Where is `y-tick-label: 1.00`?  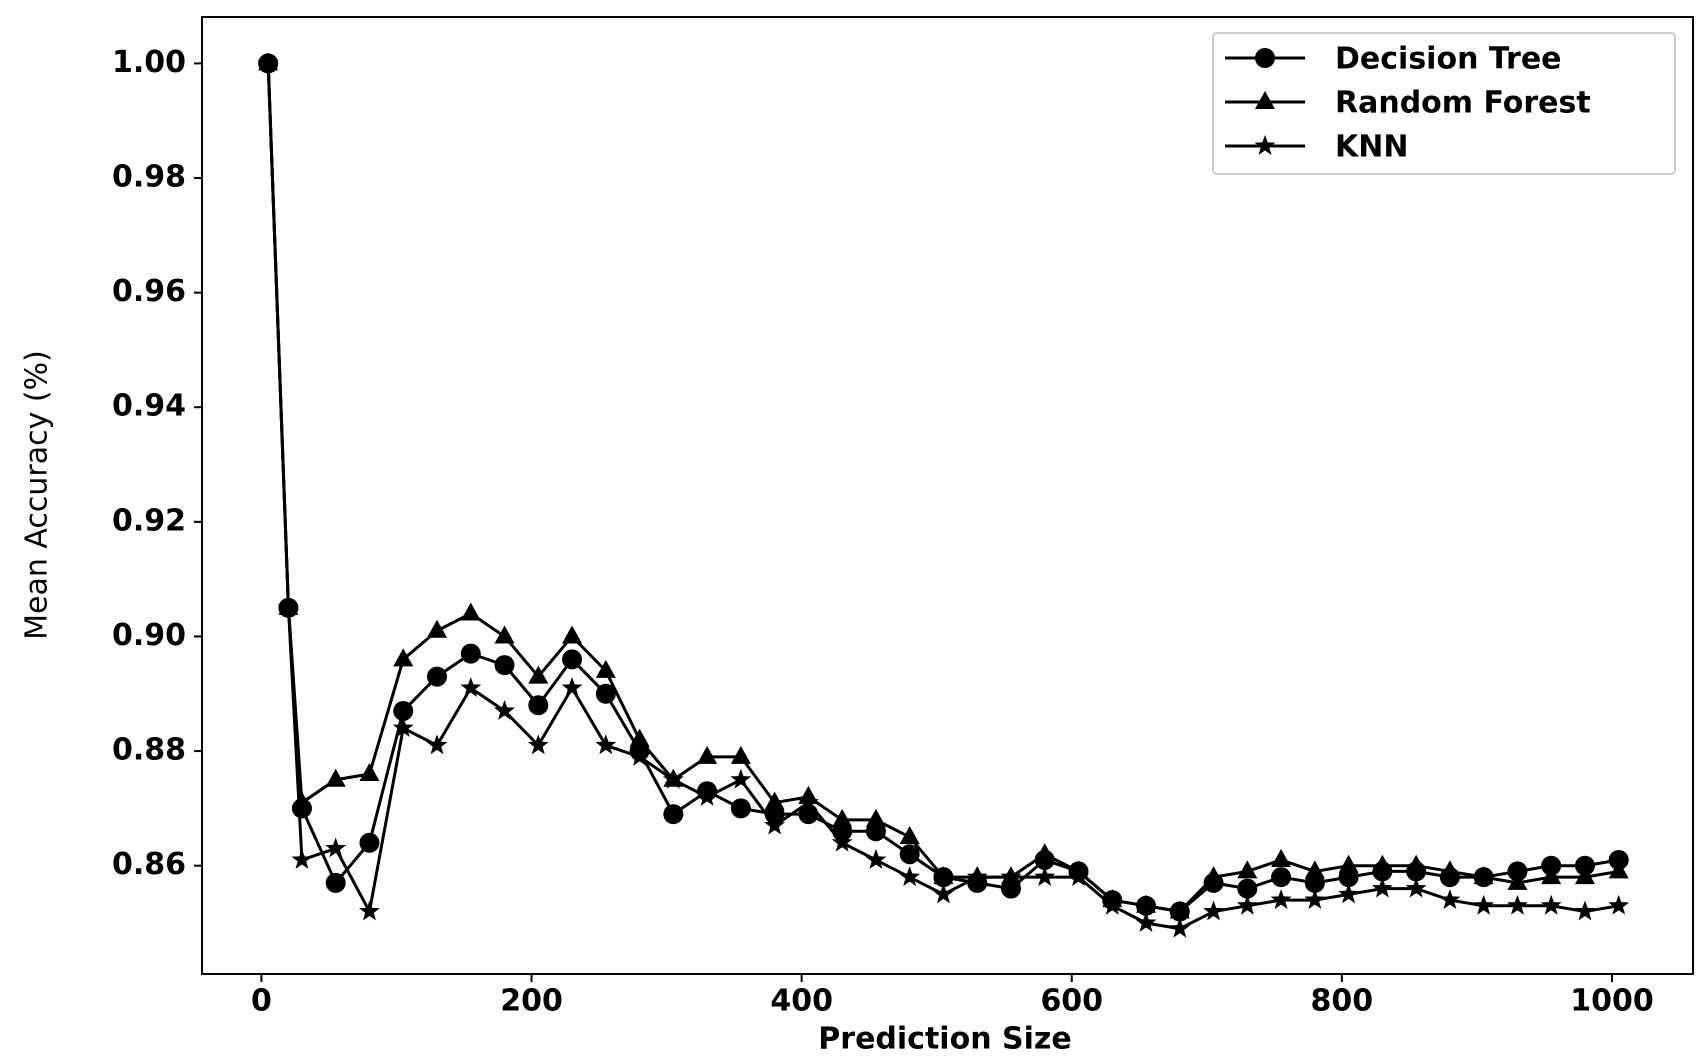 y-tick-label: 1.00 is located at coordinates (149, 62).